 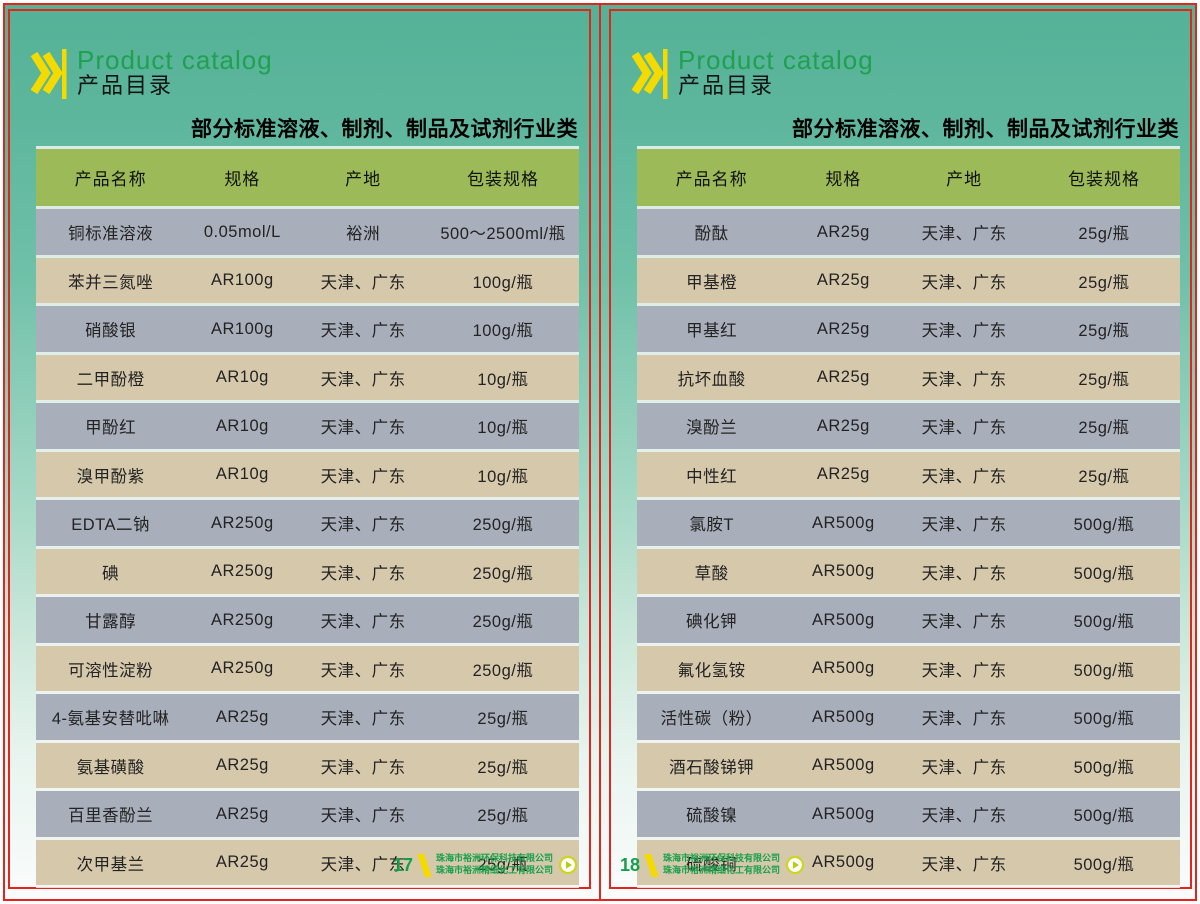 I want to click on yellow-slash-icon, so click(x=651, y=865).